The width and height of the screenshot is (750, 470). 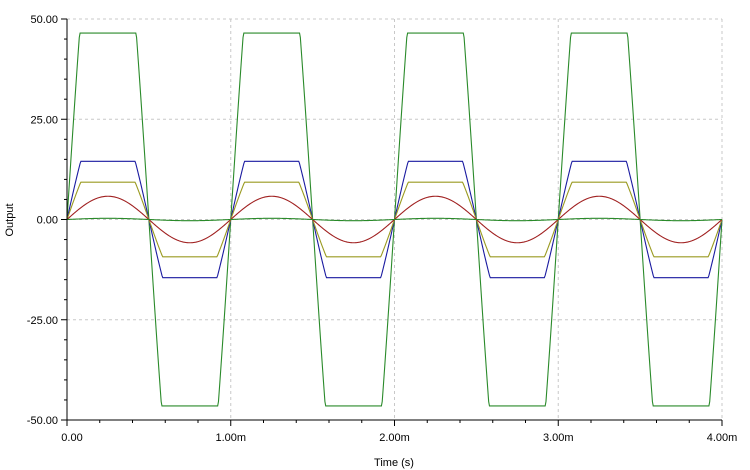 I want to click on x-tick-label: 3.00m, so click(x=558, y=438).